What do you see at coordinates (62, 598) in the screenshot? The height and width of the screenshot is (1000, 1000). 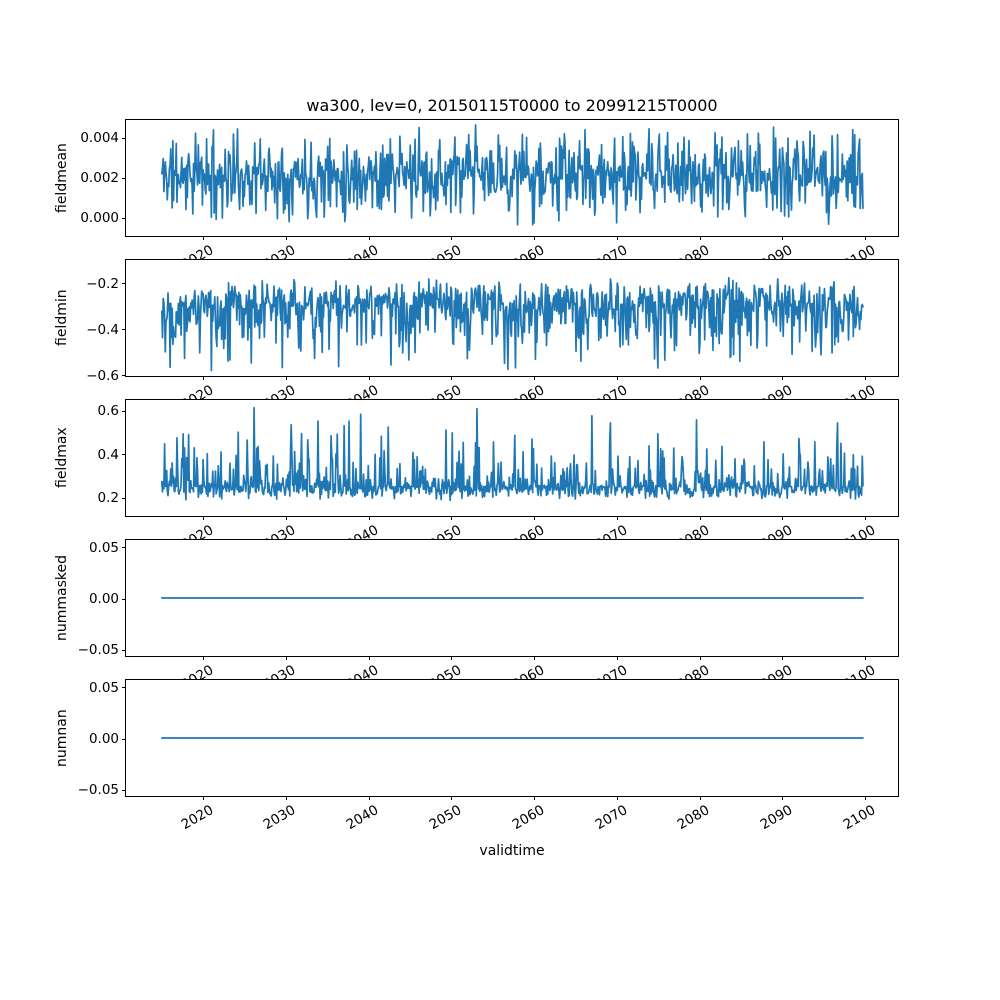 I see `y-axis-label-nummasked: nummasked` at bounding box center [62, 598].